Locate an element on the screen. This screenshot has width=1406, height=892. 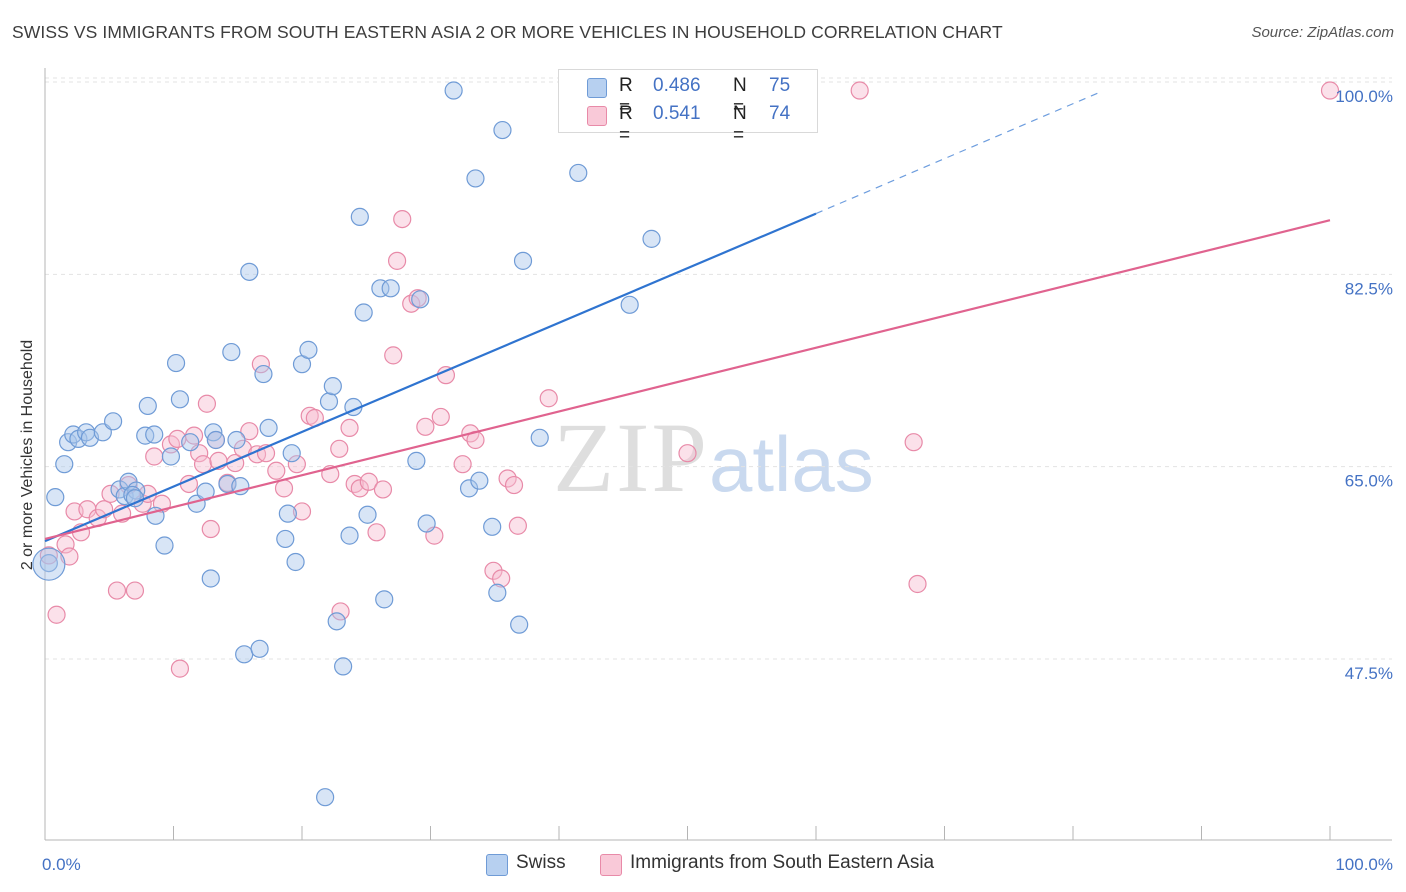
y-tick-label: 65.0% is located at coordinates (1369, 481).